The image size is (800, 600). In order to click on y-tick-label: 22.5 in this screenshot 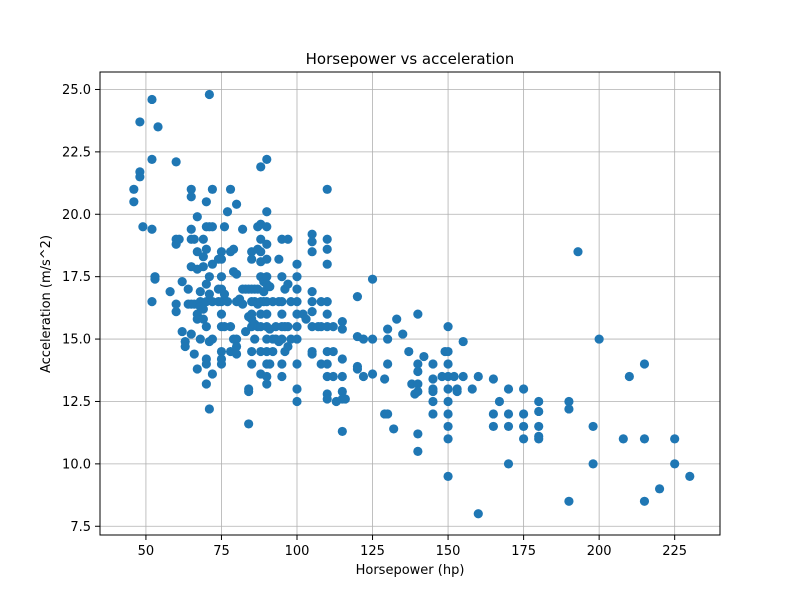, I will do `click(76, 152)`.